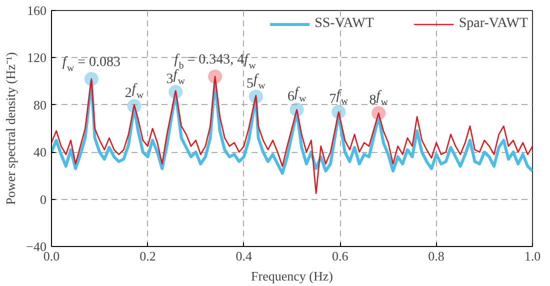 Image resolution: width=550 pixels, height=286 pixels. I want to click on y-tick-label: 40, so click(40, 152).